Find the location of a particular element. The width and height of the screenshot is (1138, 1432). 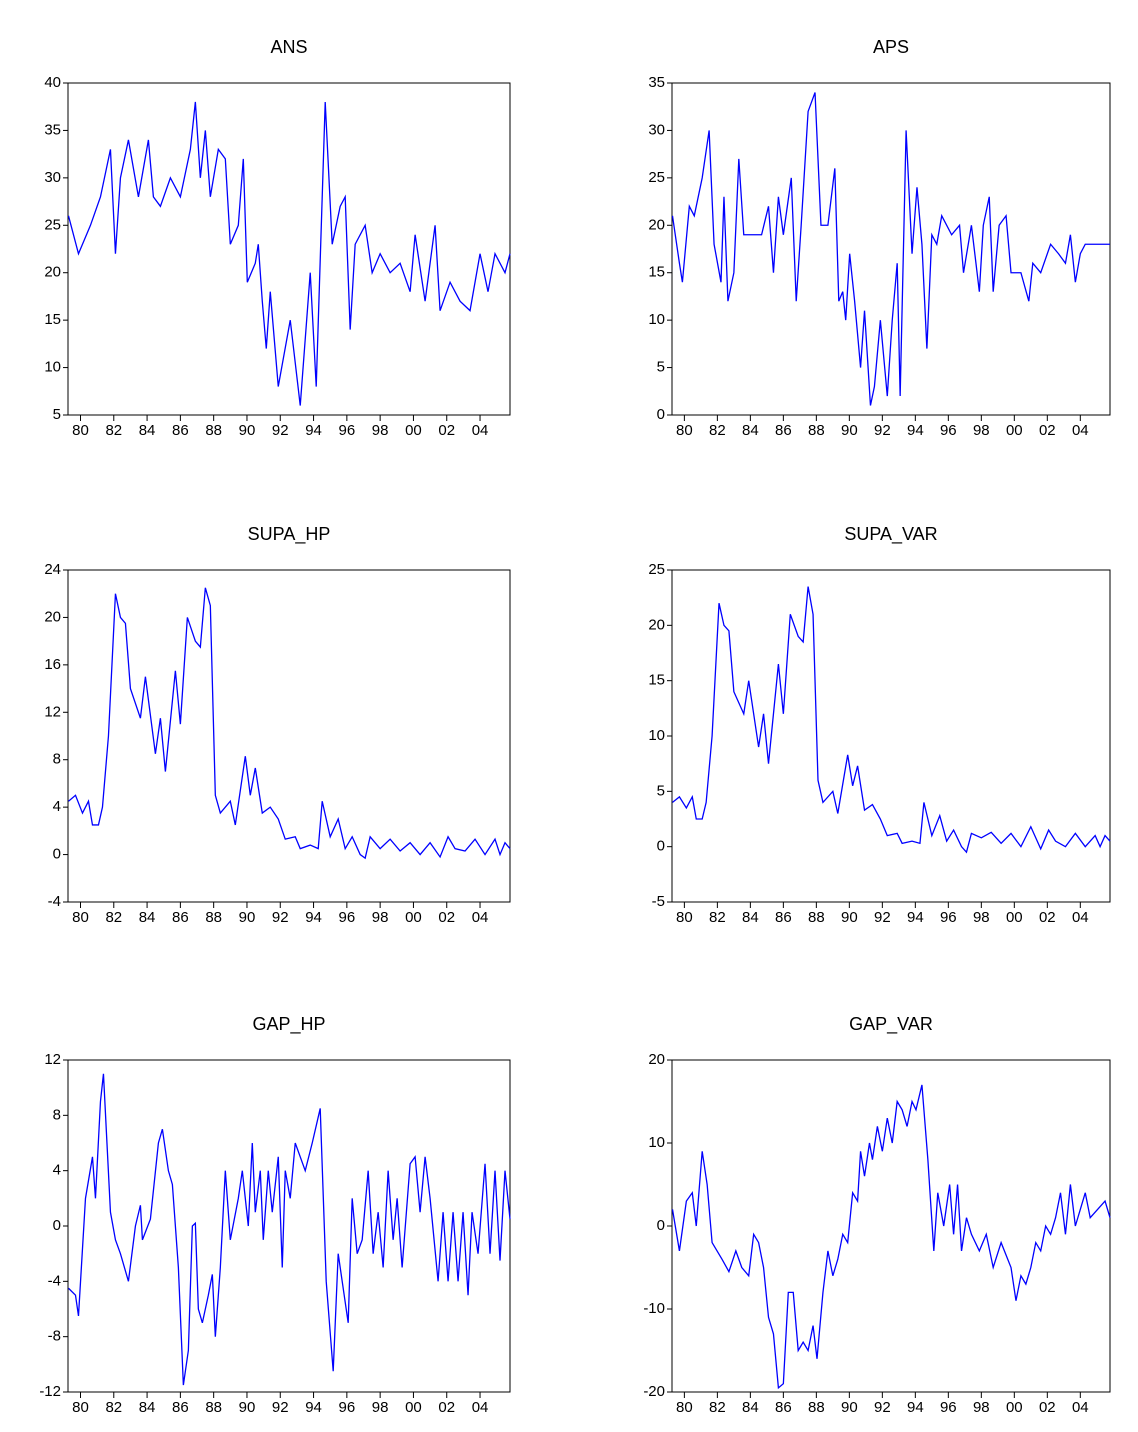

y-tick-label: 40 is located at coordinates (52, 82).